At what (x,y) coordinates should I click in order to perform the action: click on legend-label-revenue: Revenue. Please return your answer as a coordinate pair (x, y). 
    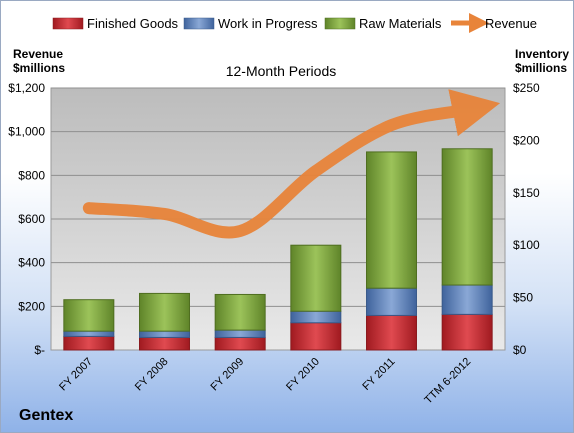
    Looking at the image, I should click on (511, 23).